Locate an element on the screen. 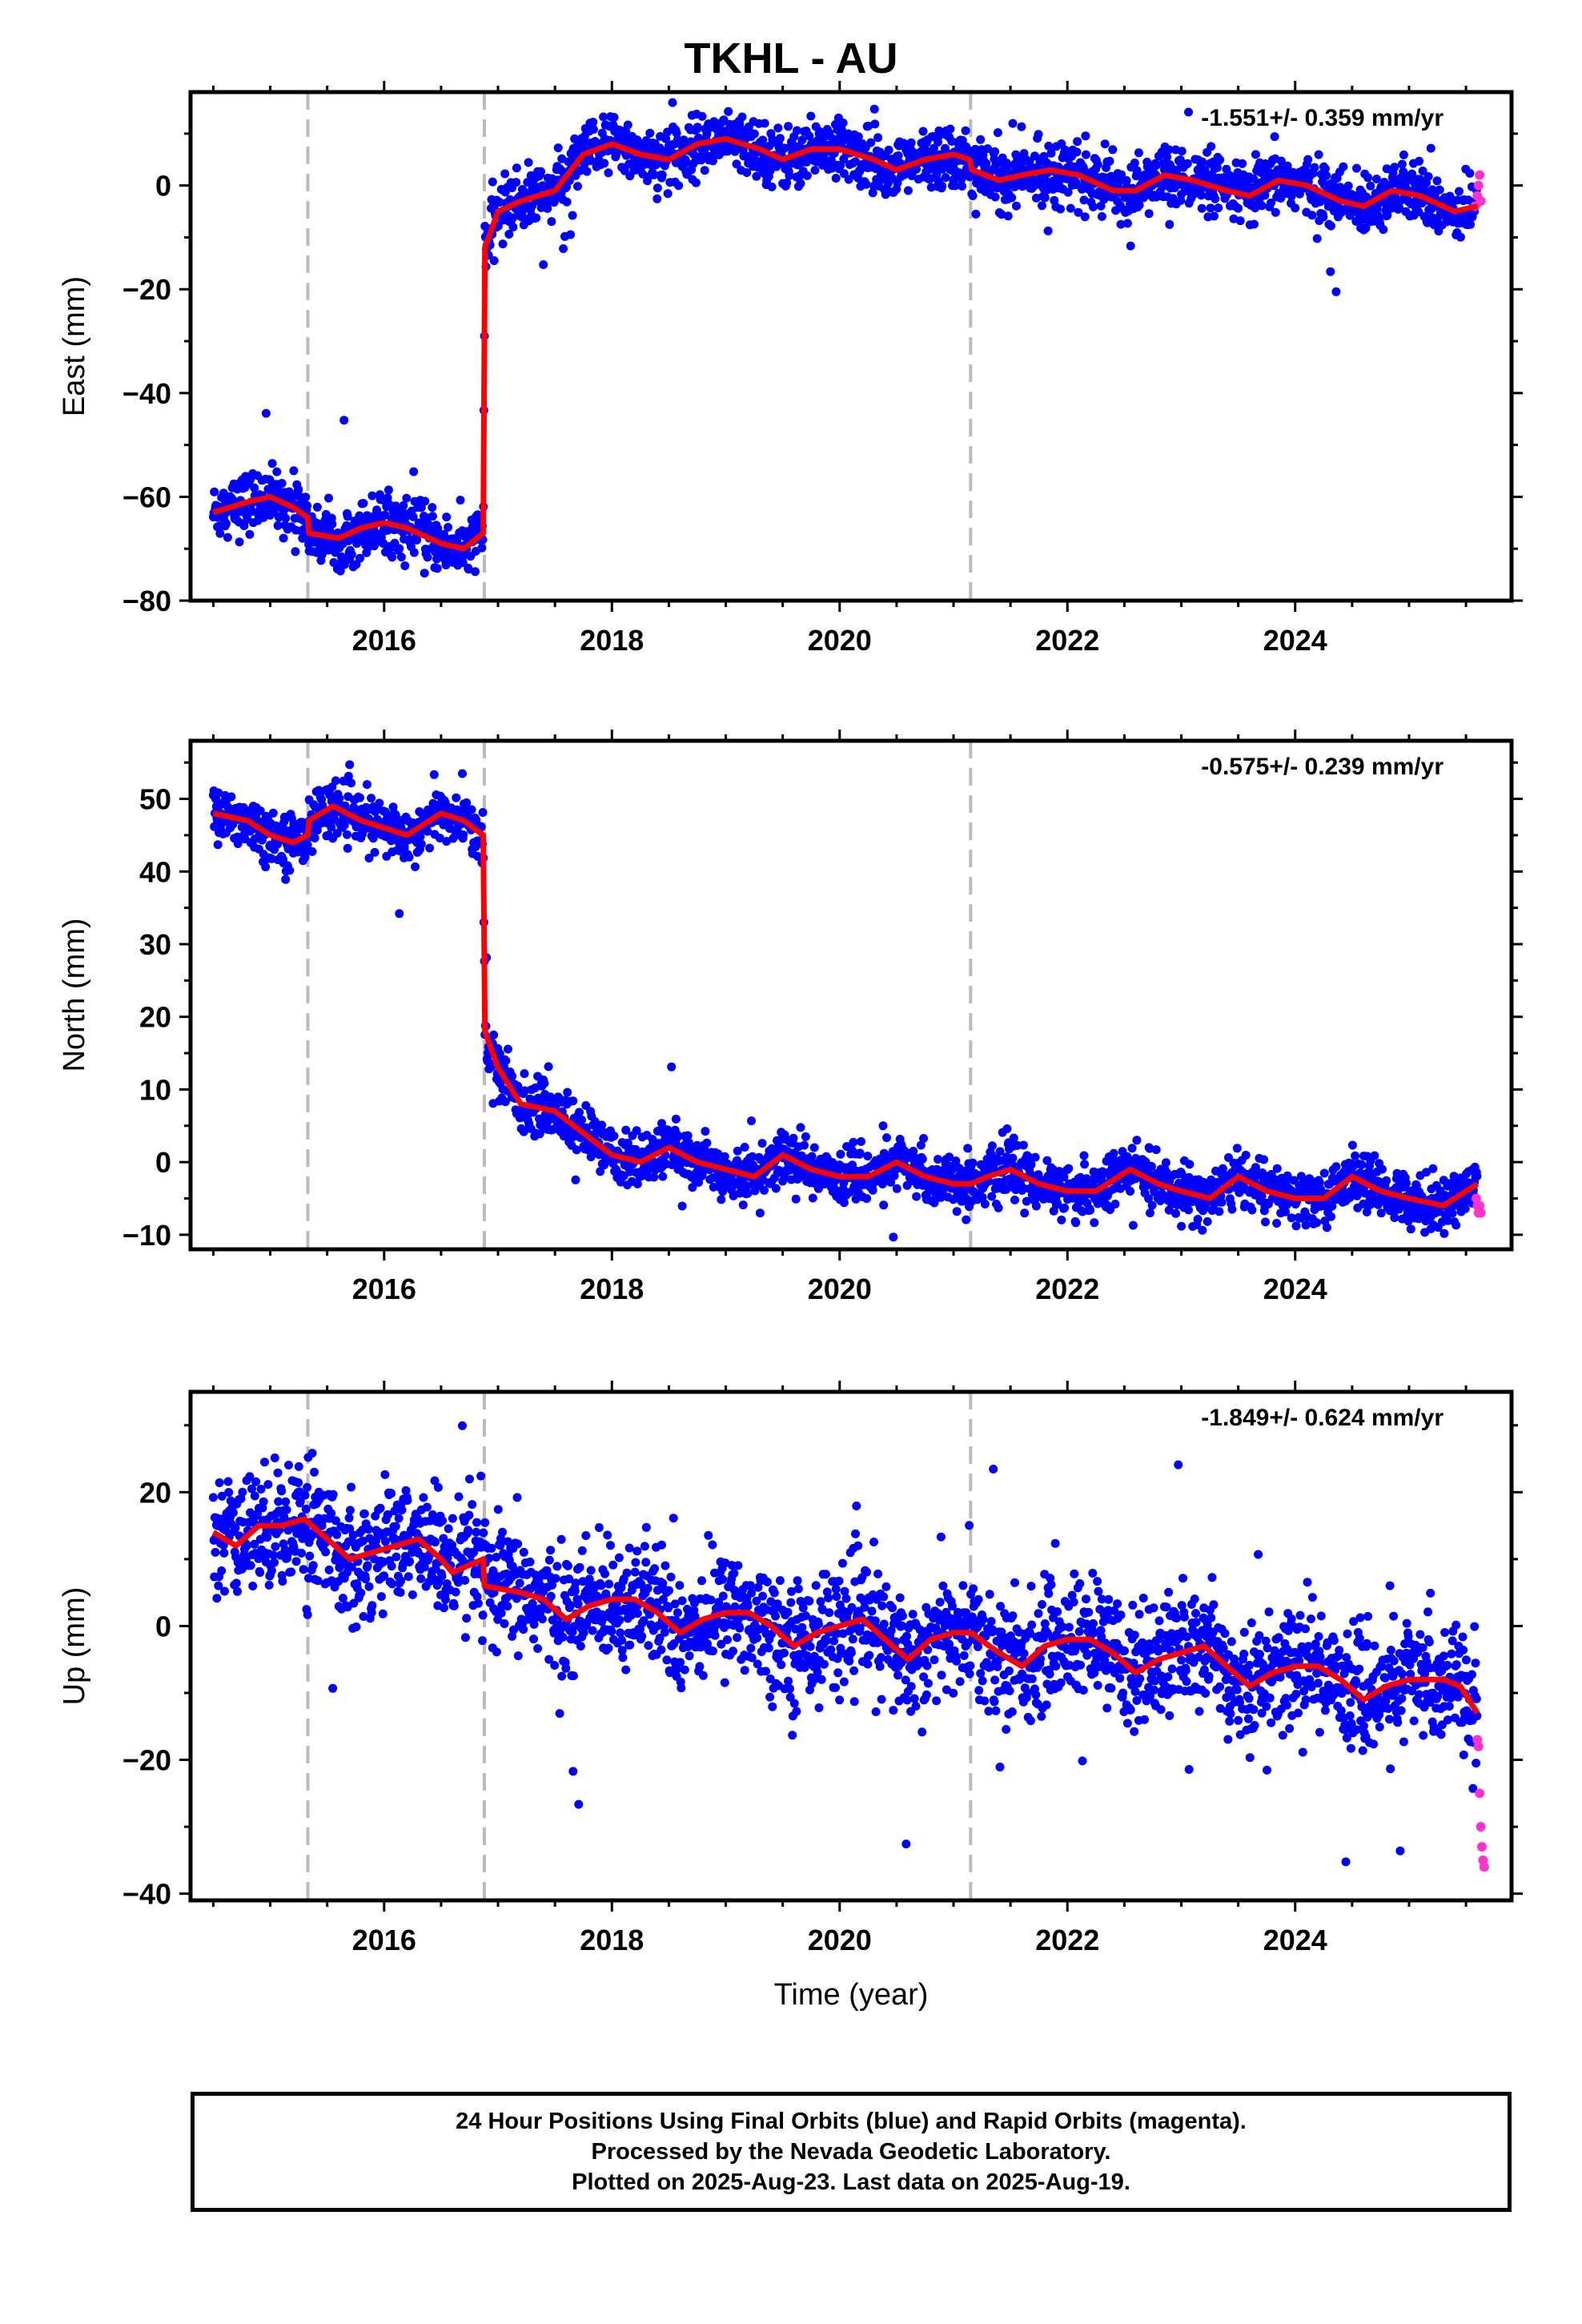 This screenshot has width=1582, height=2324. y-tick-label: −40 is located at coordinates (146, 393).